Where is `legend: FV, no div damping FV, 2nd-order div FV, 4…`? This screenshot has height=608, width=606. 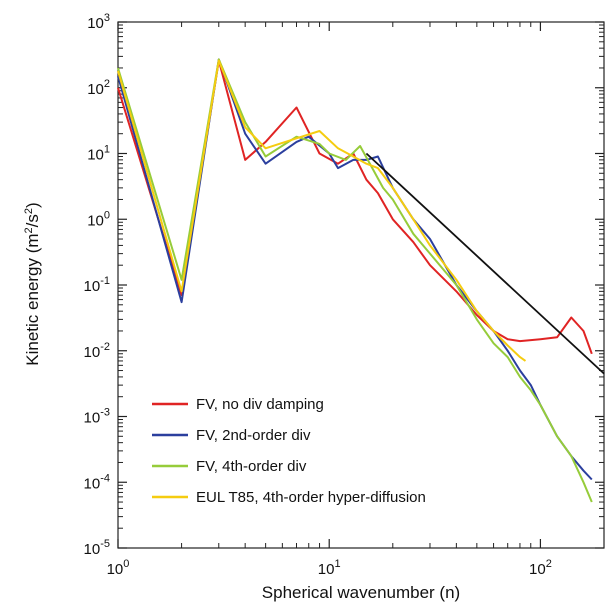
legend: FV, no div damping FV, 2nd-order div FV, 4… is located at coordinates (289, 451).